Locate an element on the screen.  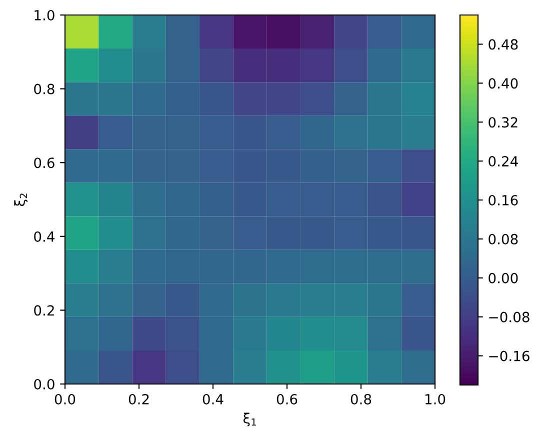
y-tick-label: 0.4 is located at coordinates (44, 236).